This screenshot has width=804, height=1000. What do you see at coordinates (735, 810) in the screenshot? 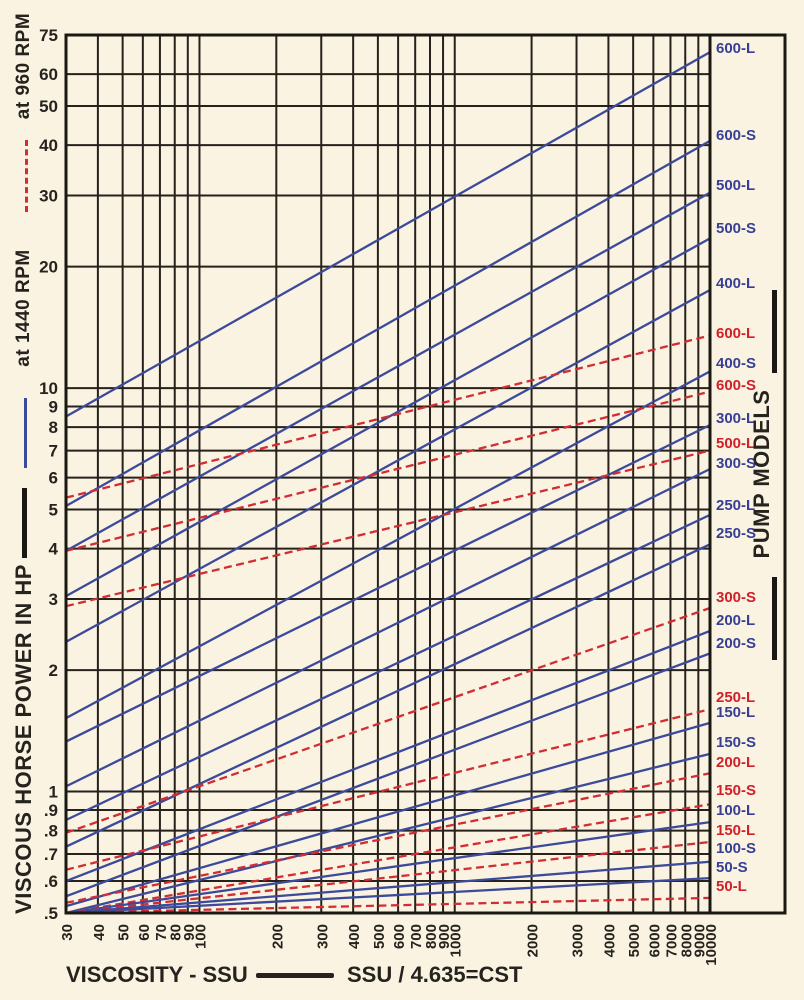
I see `model-label-100-L-1440rpm: 100-L` at bounding box center [735, 810].